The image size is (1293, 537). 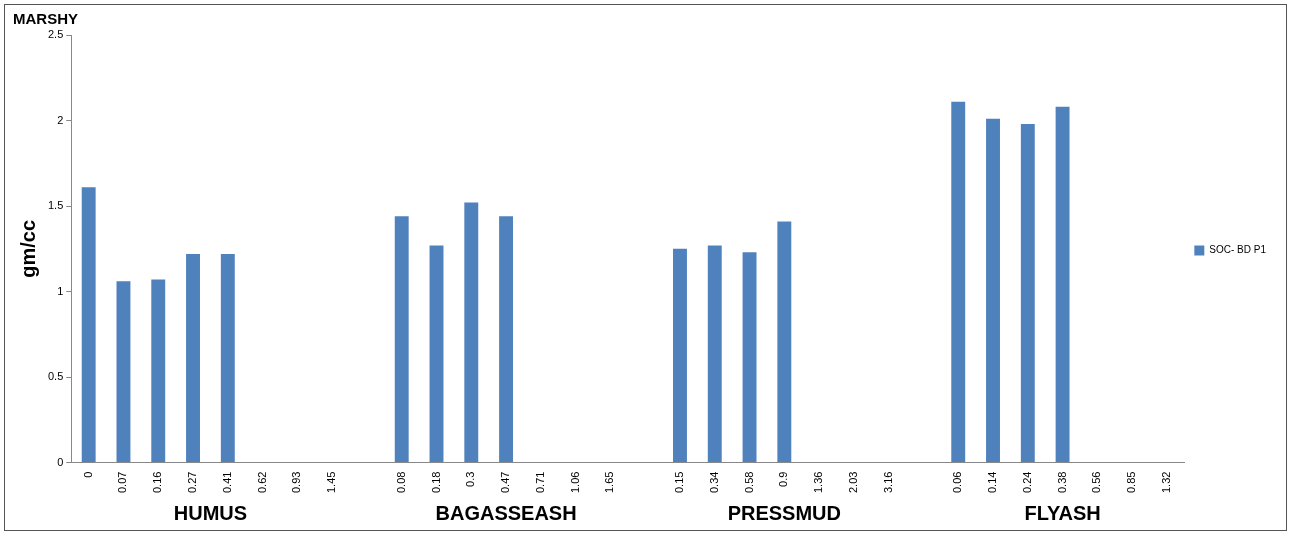 I want to click on legend-label: SOC- BD P1, so click(x=1238, y=250).